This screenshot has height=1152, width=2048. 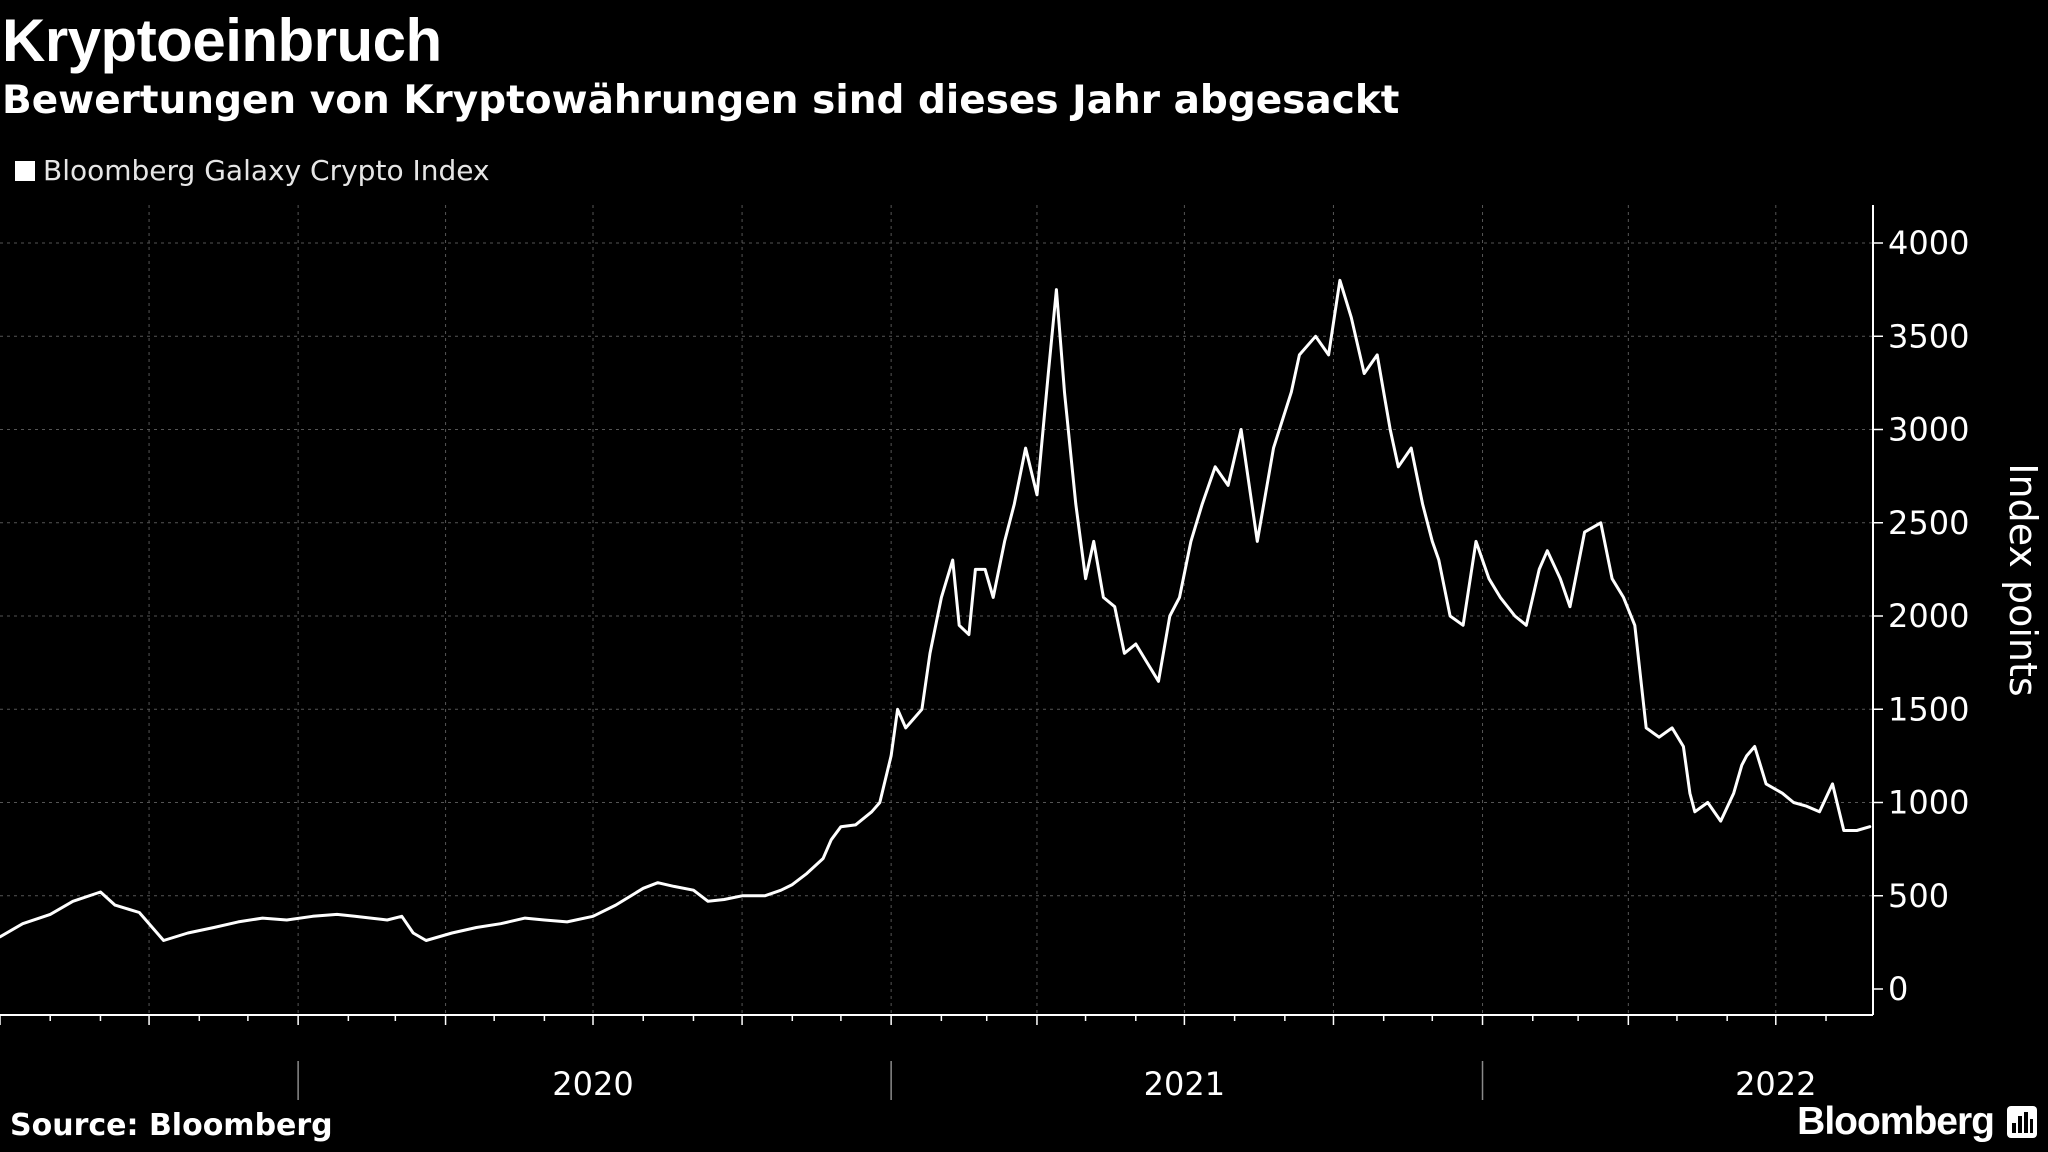 What do you see at coordinates (266, 170) in the screenshot?
I see `legend-label: Bloomberg Galaxy Crypto Index` at bounding box center [266, 170].